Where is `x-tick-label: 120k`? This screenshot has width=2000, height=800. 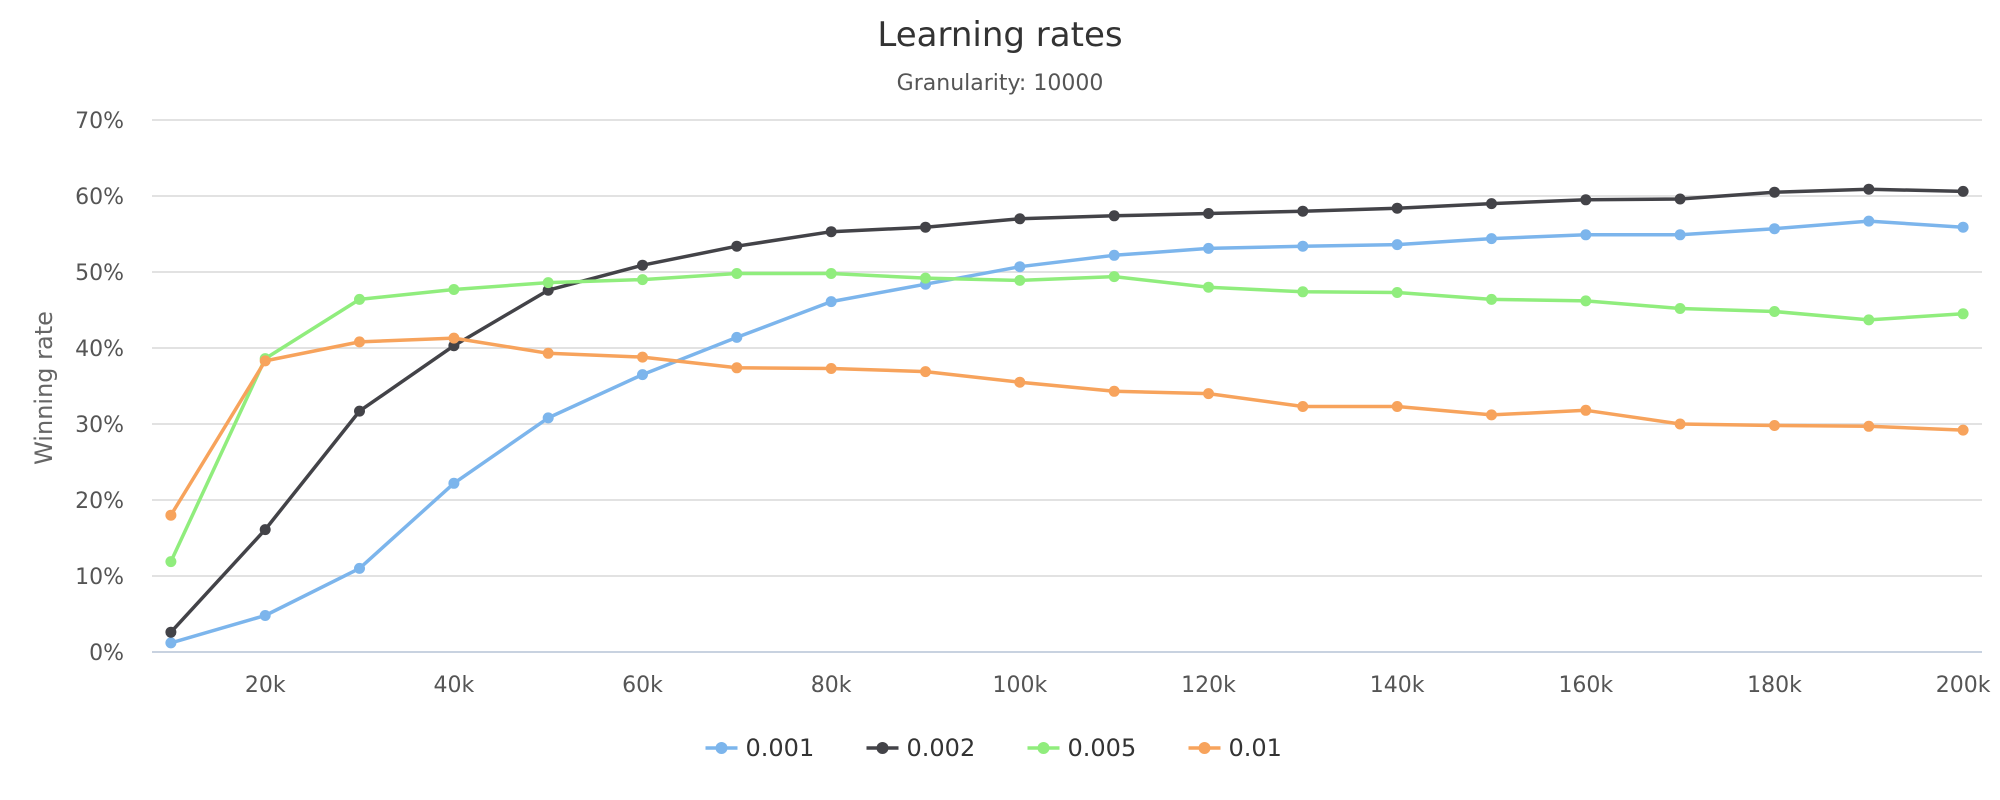 x-tick-label: 120k is located at coordinates (1208, 685).